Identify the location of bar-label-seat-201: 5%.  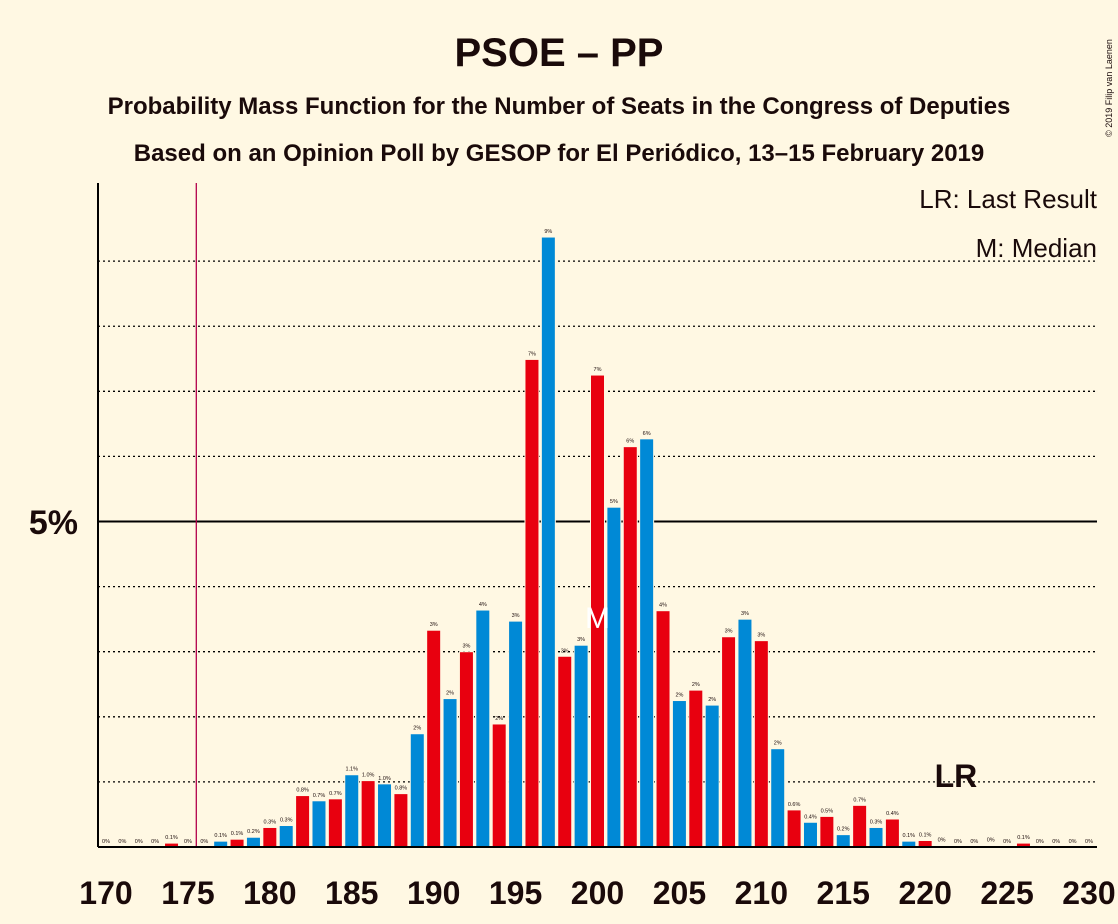
(614, 502).